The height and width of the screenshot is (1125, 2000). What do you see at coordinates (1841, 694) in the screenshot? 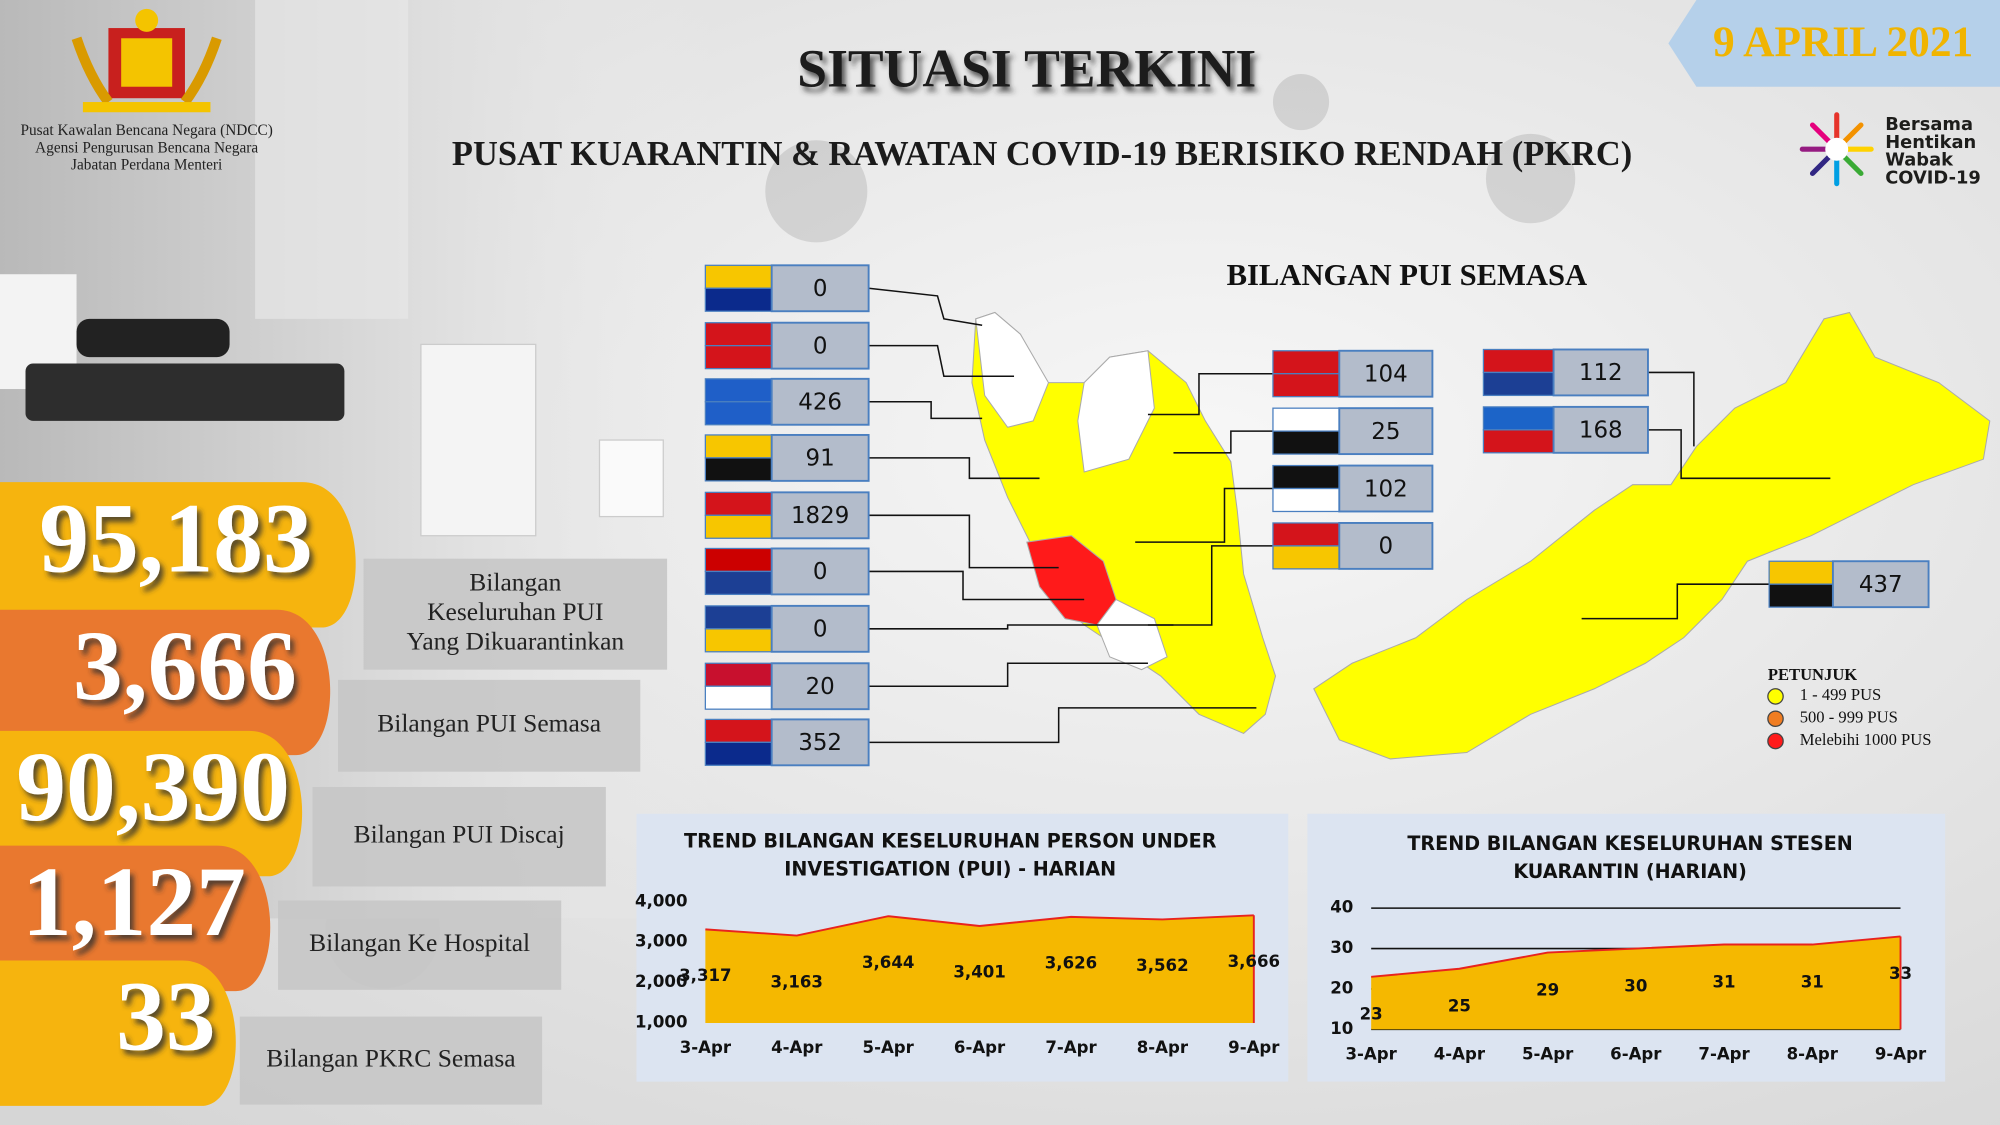
I see `legend-item: 1 - 499 PUS` at bounding box center [1841, 694].